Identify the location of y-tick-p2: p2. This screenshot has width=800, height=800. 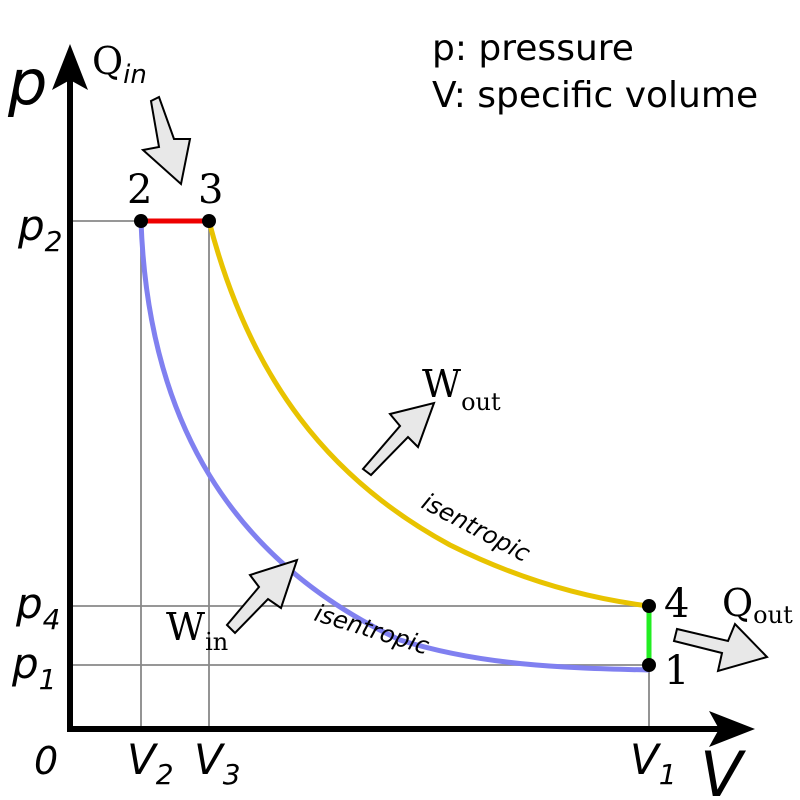
(40, 229).